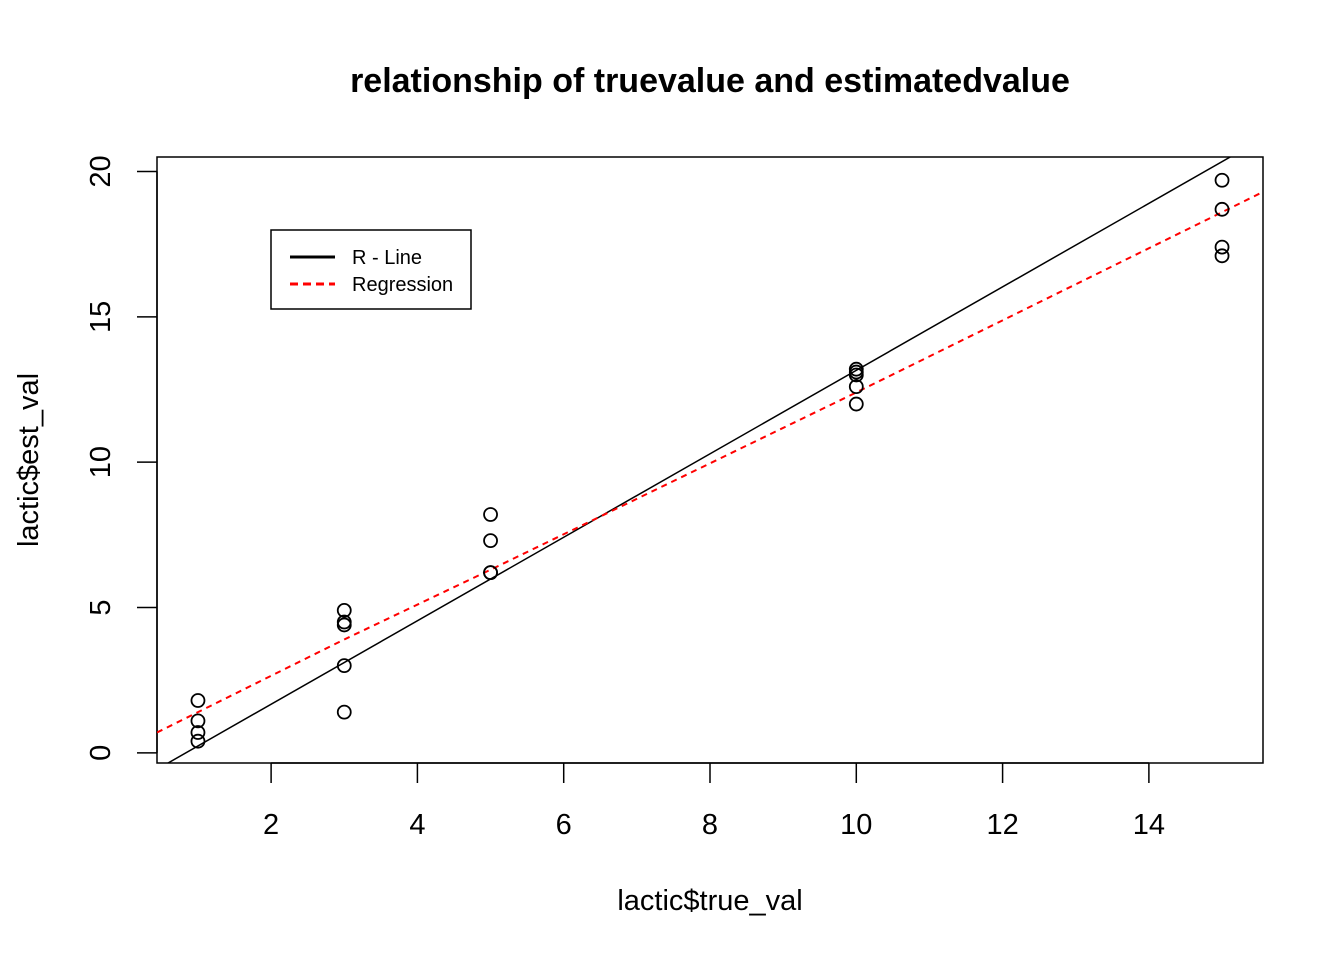  I want to click on legend-box, so click(371, 269).